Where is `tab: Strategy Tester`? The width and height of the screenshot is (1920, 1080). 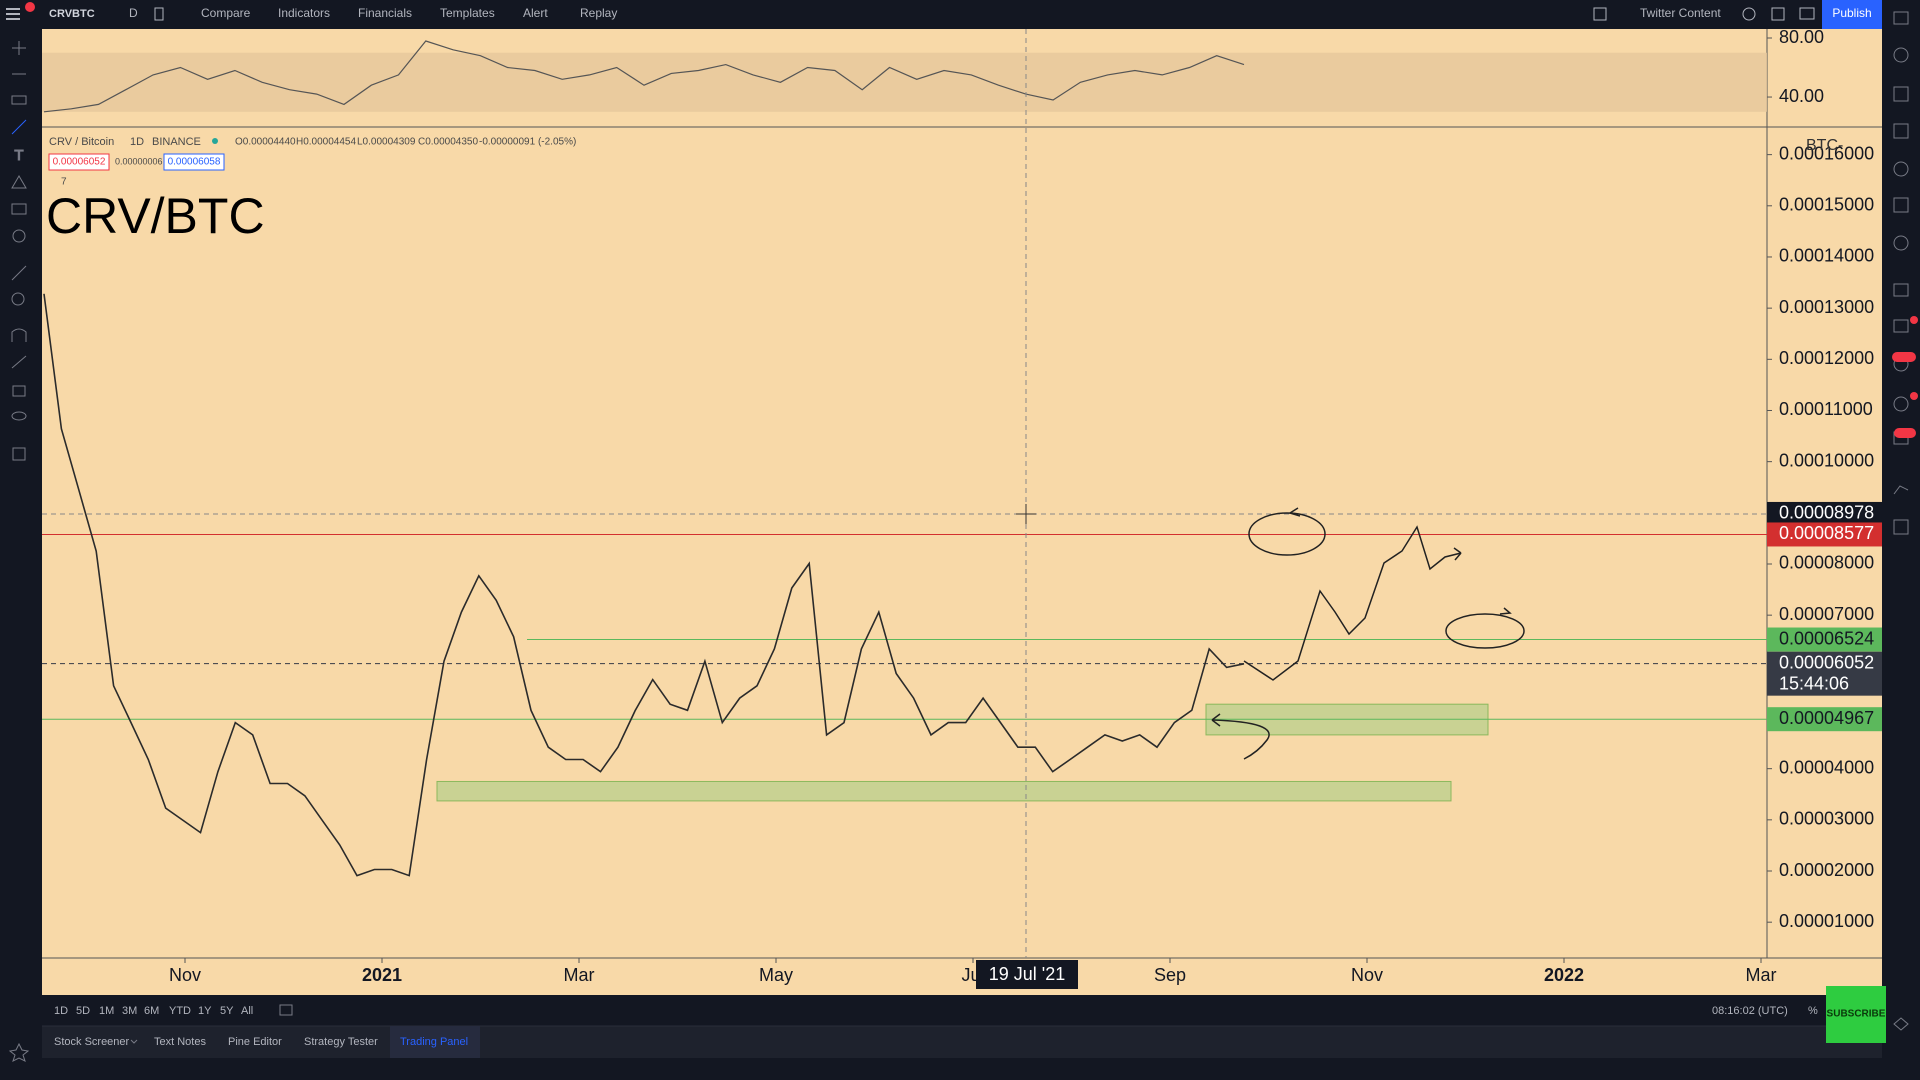
tab: Strategy Tester is located at coordinates (341, 1042).